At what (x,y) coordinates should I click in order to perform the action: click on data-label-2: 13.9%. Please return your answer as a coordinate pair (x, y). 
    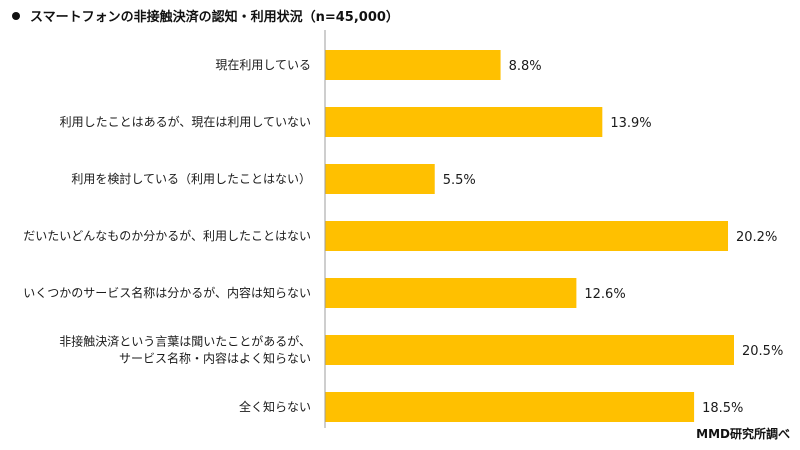
    Looking at the image, I should click on (630, 123).